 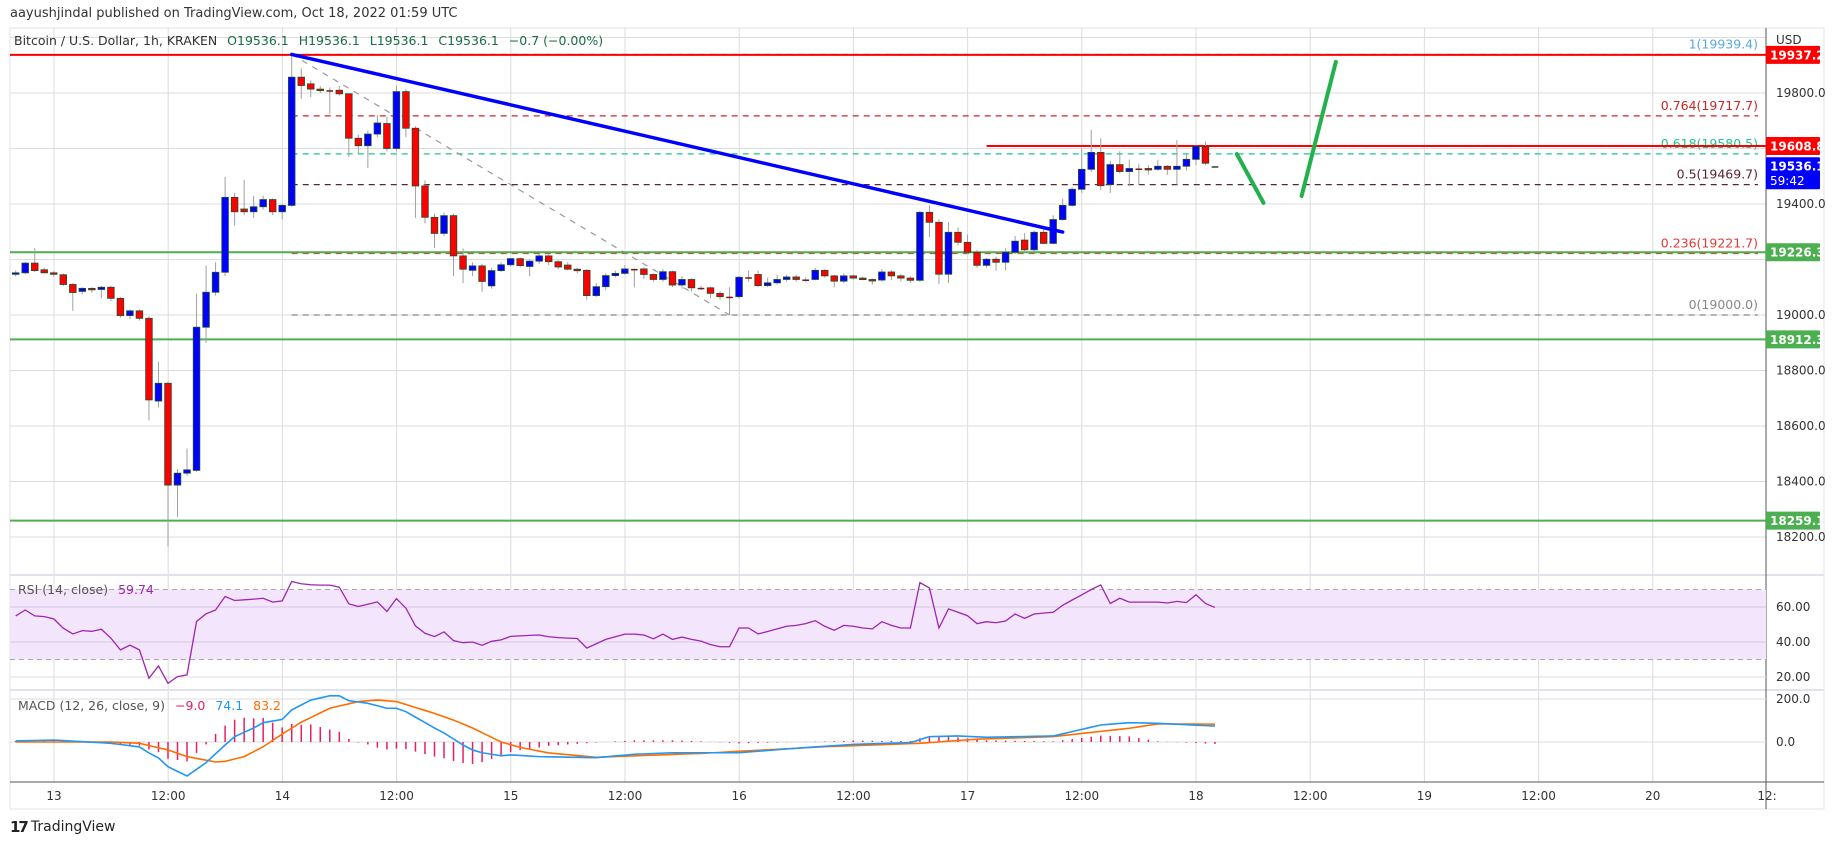 I want to click on bearish-trendline, so click(x=677, y=143).